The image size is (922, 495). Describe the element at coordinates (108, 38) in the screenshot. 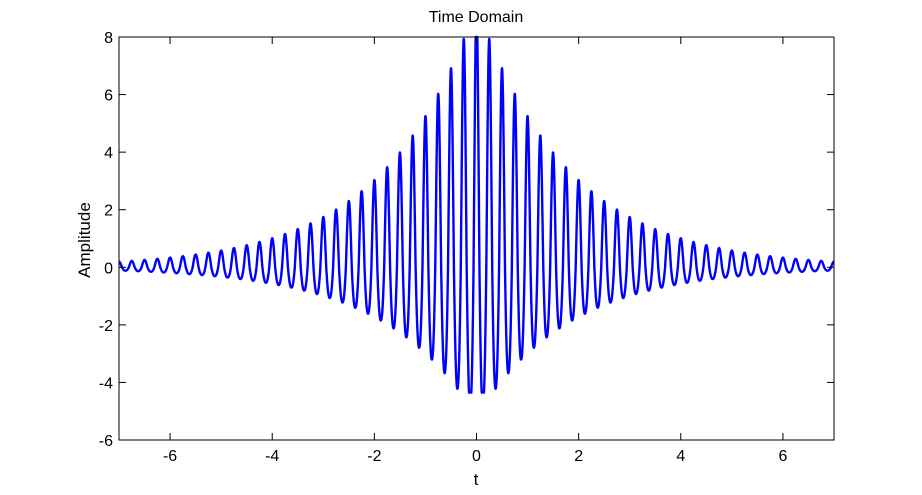

I see `y-tick-label: 8` at that location.